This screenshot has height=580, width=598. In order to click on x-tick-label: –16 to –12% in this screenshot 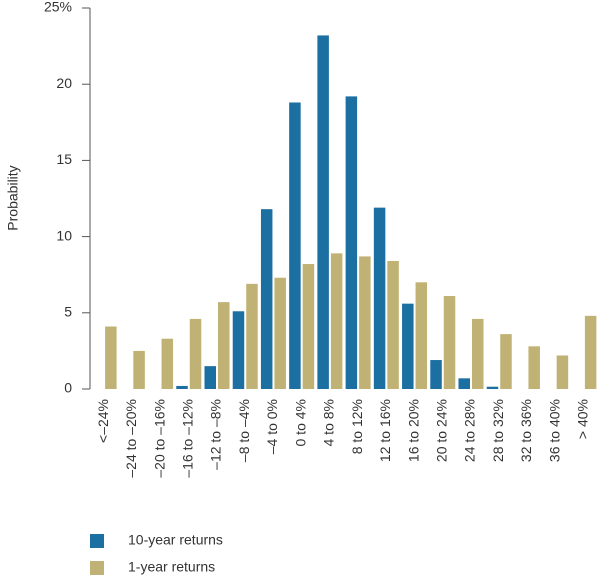, I will do `click(187, 438)`.